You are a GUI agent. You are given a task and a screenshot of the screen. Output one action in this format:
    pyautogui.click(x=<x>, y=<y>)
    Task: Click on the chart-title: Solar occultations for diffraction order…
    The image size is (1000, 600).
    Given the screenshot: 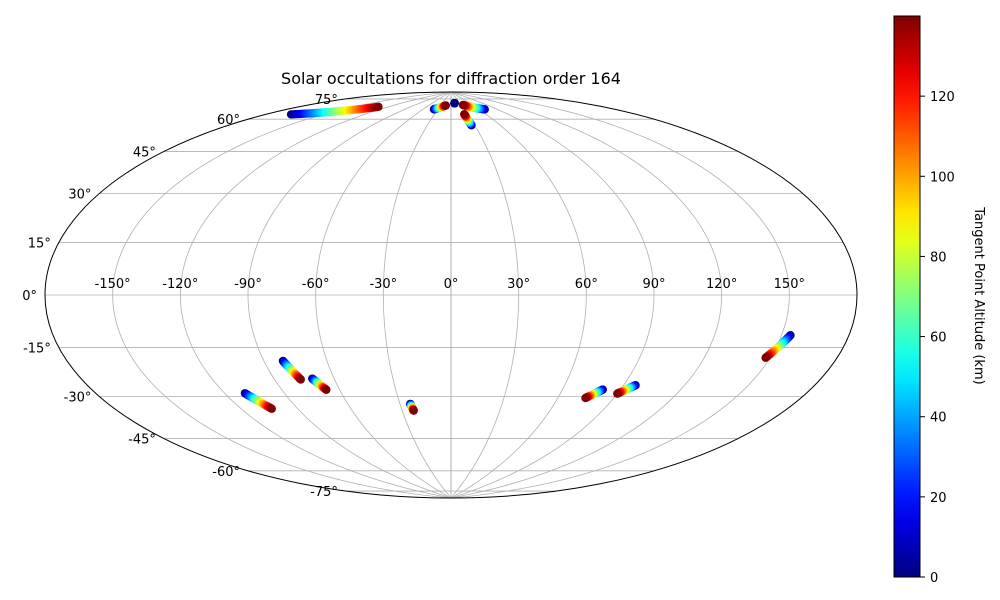 What is the action you would take?
    pyautogui.click(x=451, y=78)
    